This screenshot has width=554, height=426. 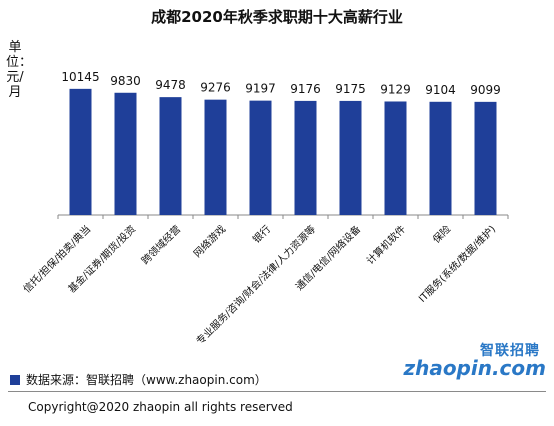 I want to click on logo-top-text: 智联招聘, so click(x=510, y=351).